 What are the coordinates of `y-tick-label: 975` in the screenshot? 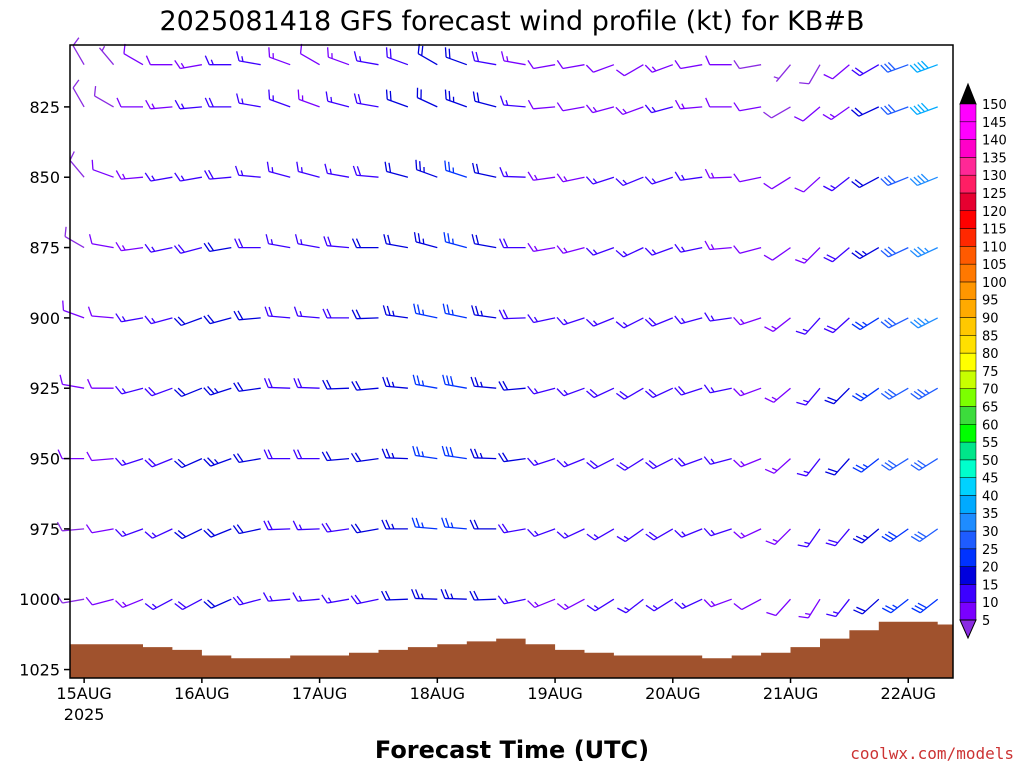 It's located at (44, 529).